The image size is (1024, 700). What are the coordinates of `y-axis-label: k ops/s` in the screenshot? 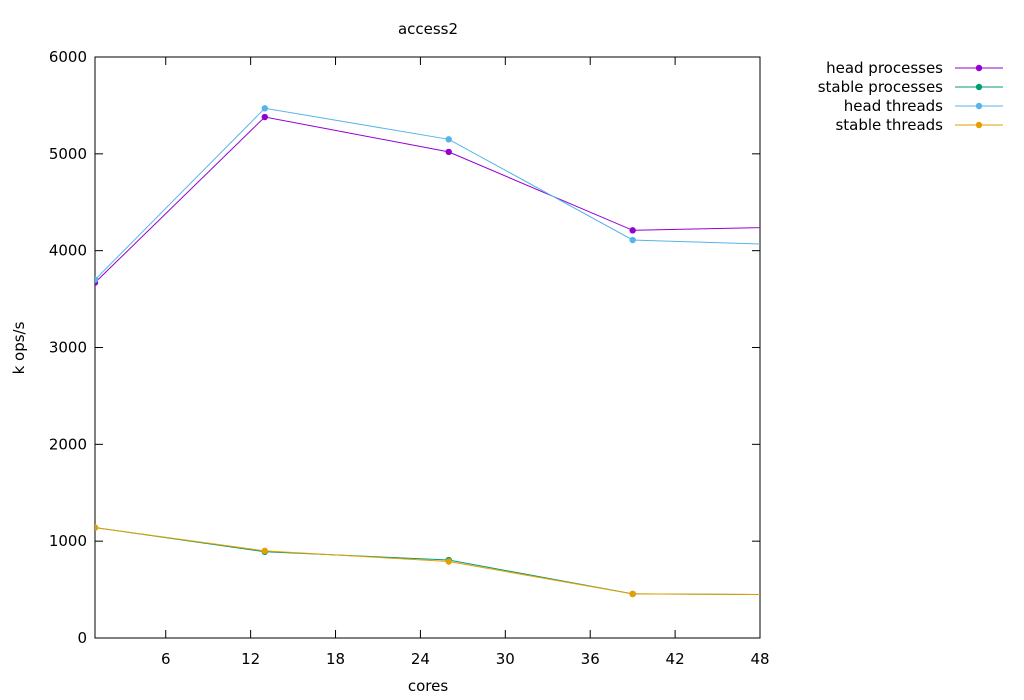 It's located at (19, 347).